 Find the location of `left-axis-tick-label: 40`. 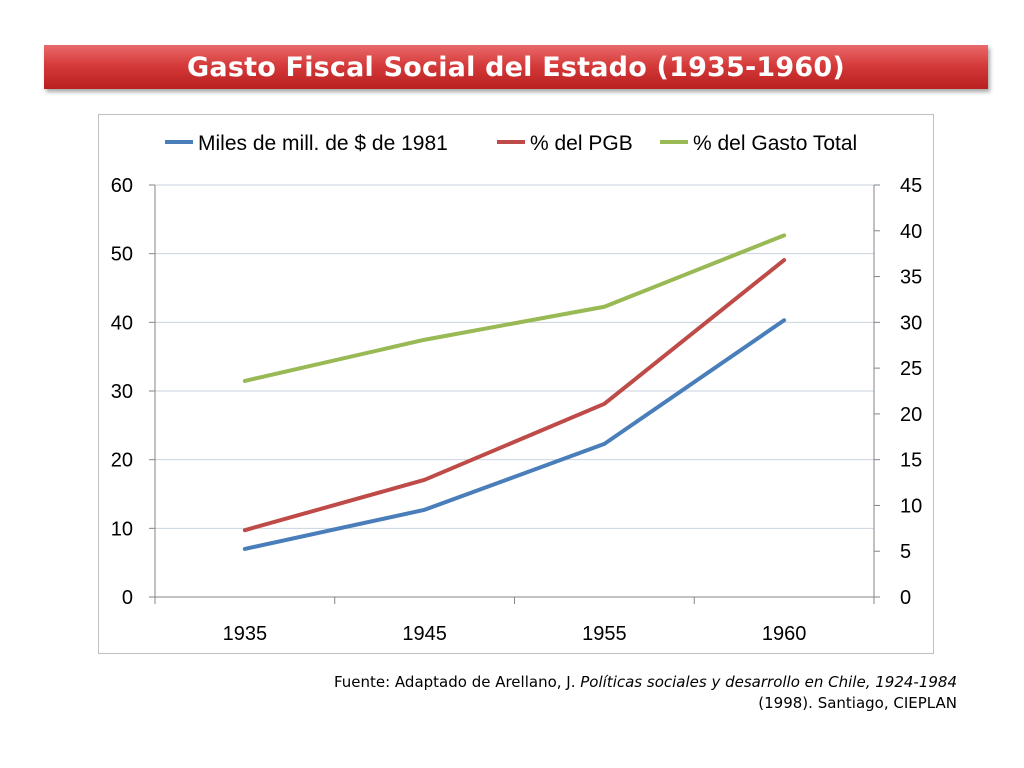

left-axis-tick-label: 40 is located at coordinates (122, 323).